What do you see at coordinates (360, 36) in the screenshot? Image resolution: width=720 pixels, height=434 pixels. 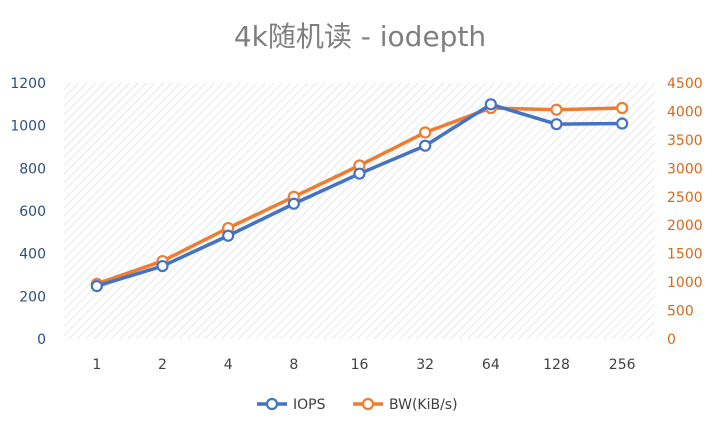 I see `chart-title: 4k随机读 - iodepth` at bounding box center [360, 36].